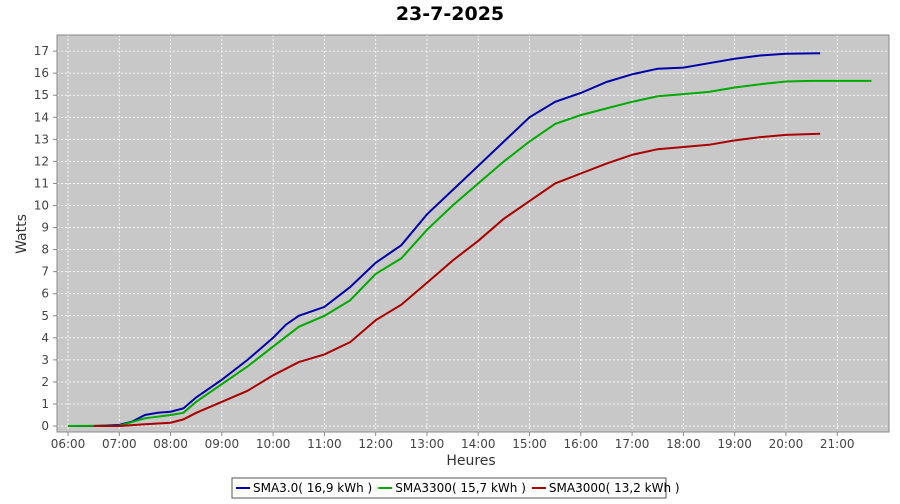 The width and height of the screenshot is (900, 504). Describe the element at coordinates (460, 488) in the screenshot. I see `legend-label: SMA3300( 15,7 kWh )` at that location.